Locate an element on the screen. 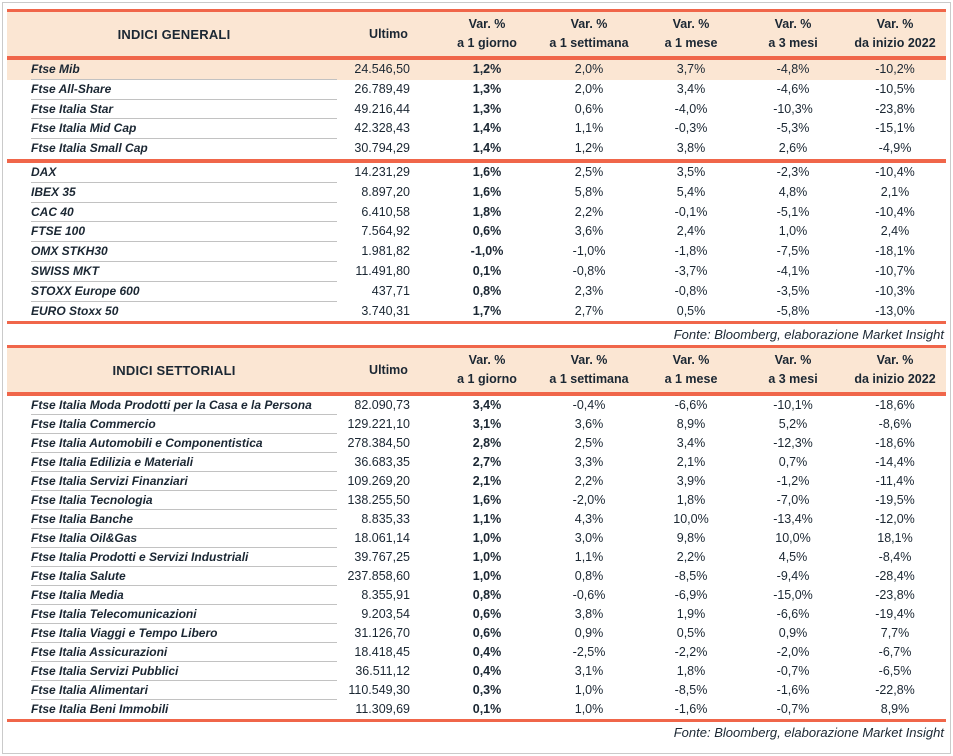 This screenshot has width=953, height=756. cell-var-d1: 3,1% is located at coordinates (487, 424).